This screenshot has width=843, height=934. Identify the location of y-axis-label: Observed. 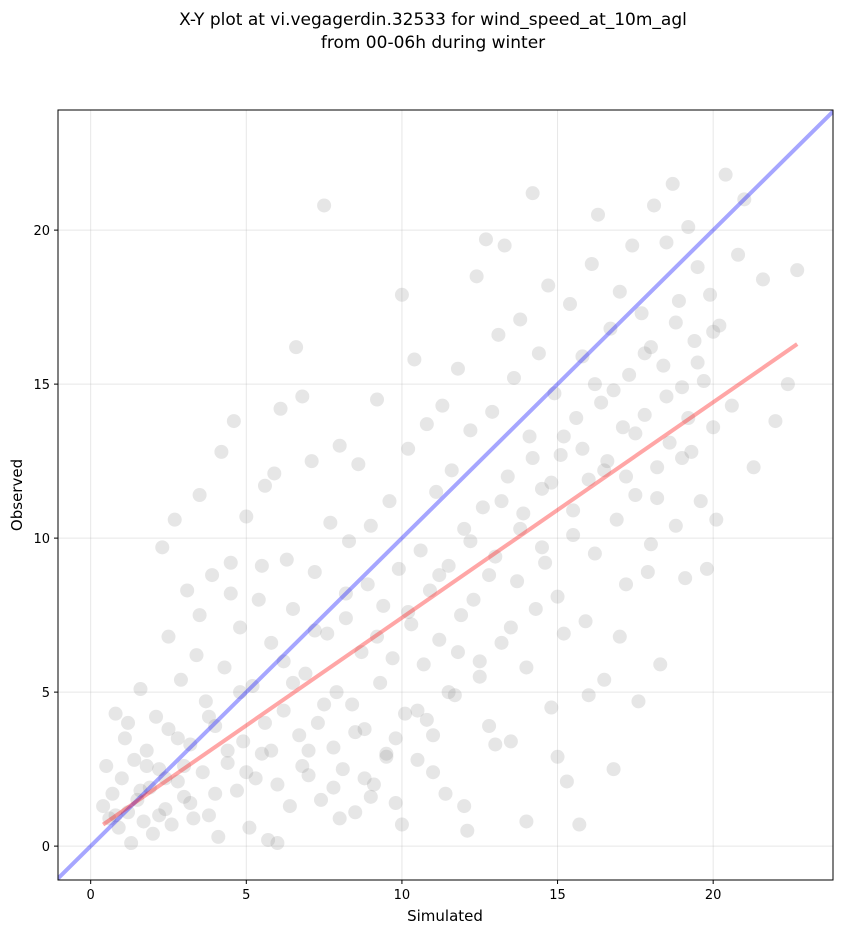
(17, 495).